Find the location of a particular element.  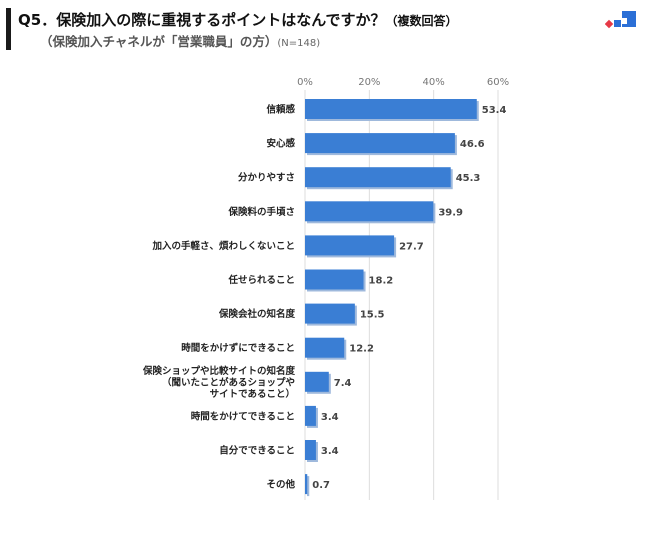

data-label: 18.2 is located at coordinates (381, 281).